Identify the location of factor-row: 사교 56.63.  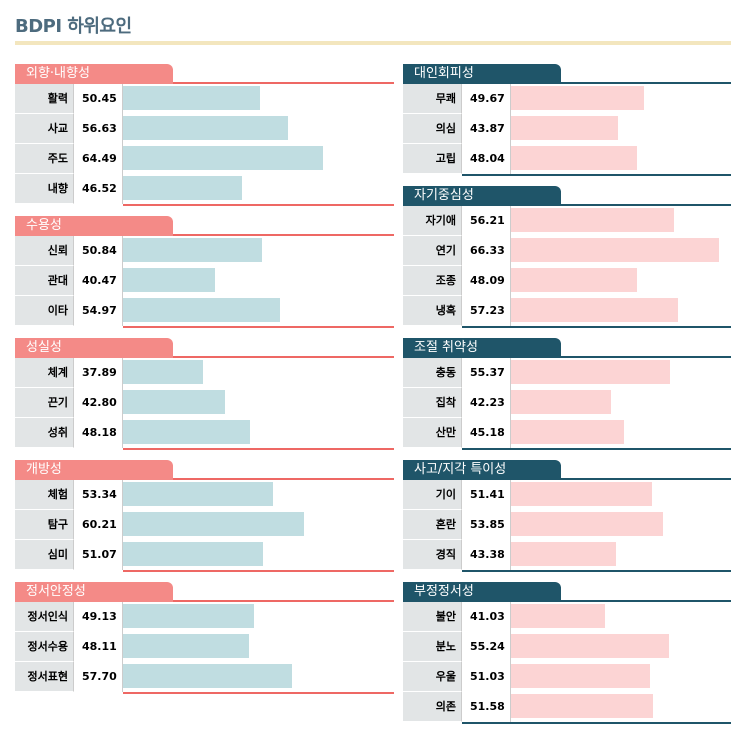
(204, 129).